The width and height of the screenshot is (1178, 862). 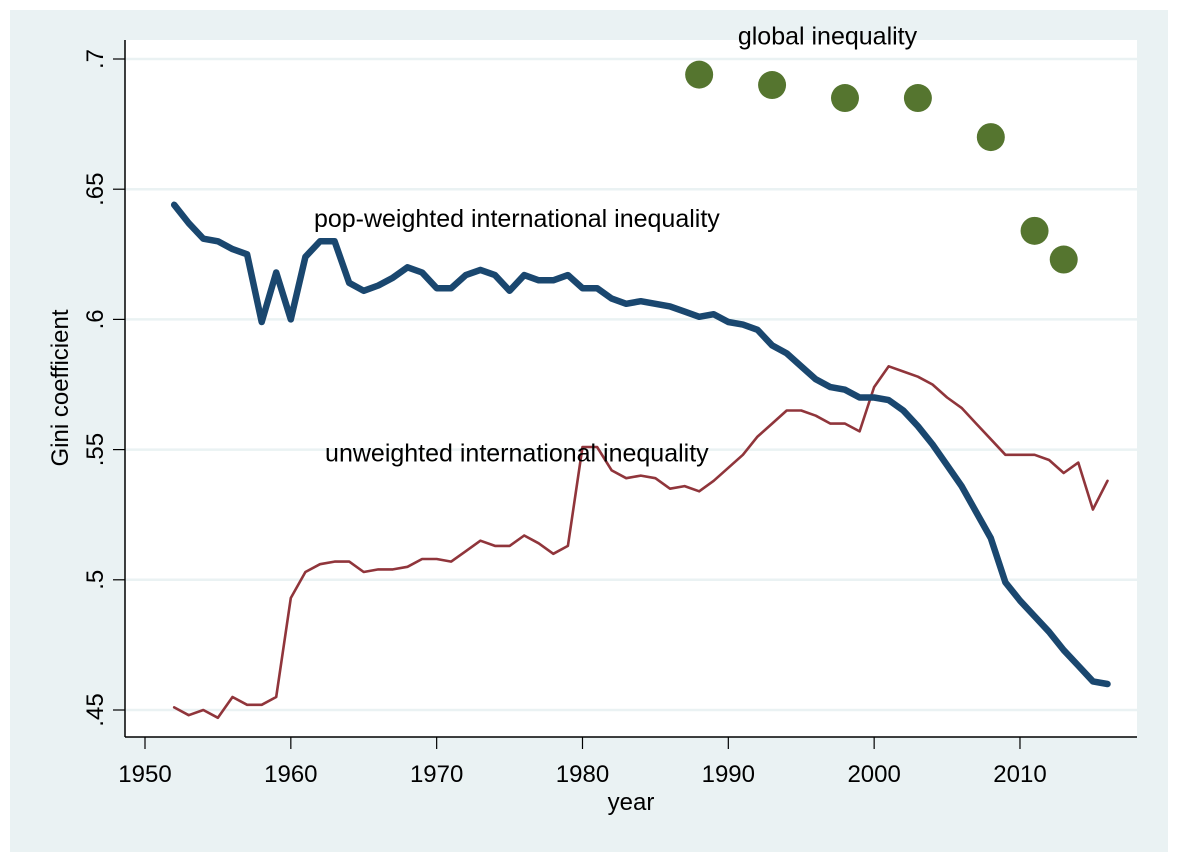 I want to click on y-tick-label: .55, so click(x=95, y=449).